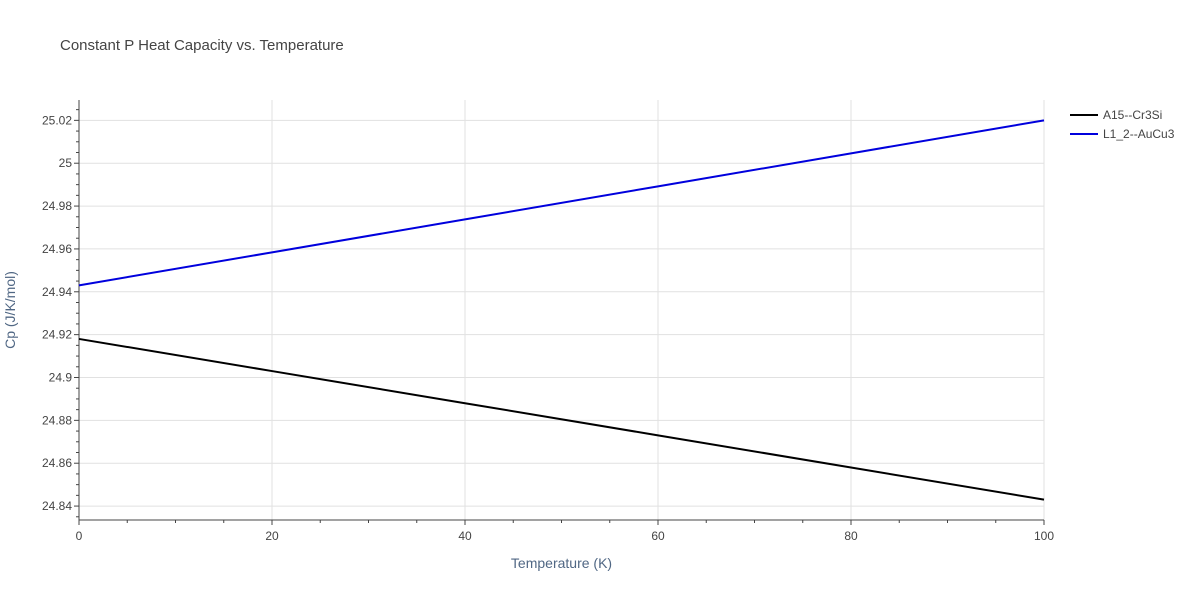  What do you see at coordinates (465, 536) in the screenshot?
I see `x-tick-label: 40` at bounding box center [465, 536].